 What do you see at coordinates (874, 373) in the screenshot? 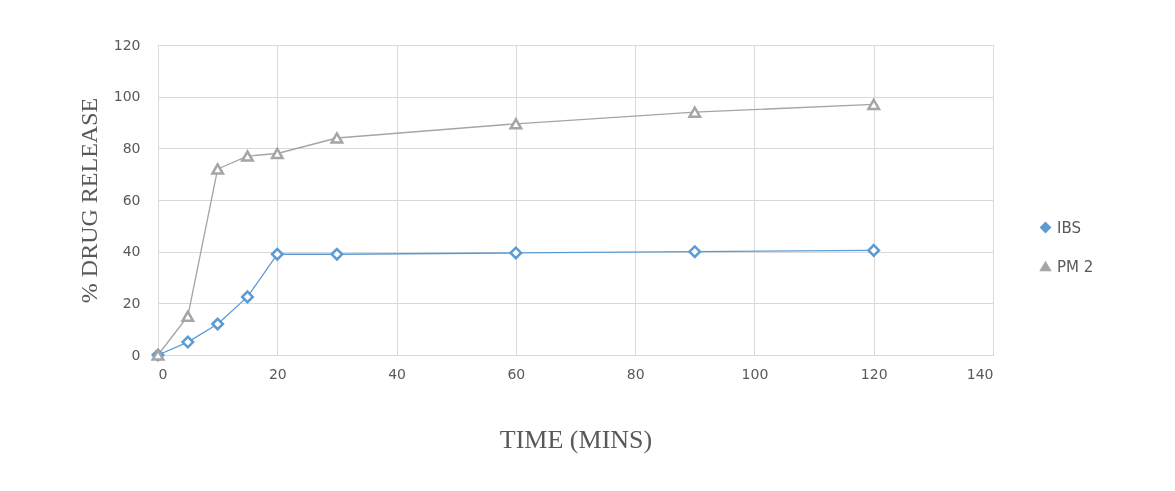
I see `x-tick-label: 120` at bounding box center [874, 373].